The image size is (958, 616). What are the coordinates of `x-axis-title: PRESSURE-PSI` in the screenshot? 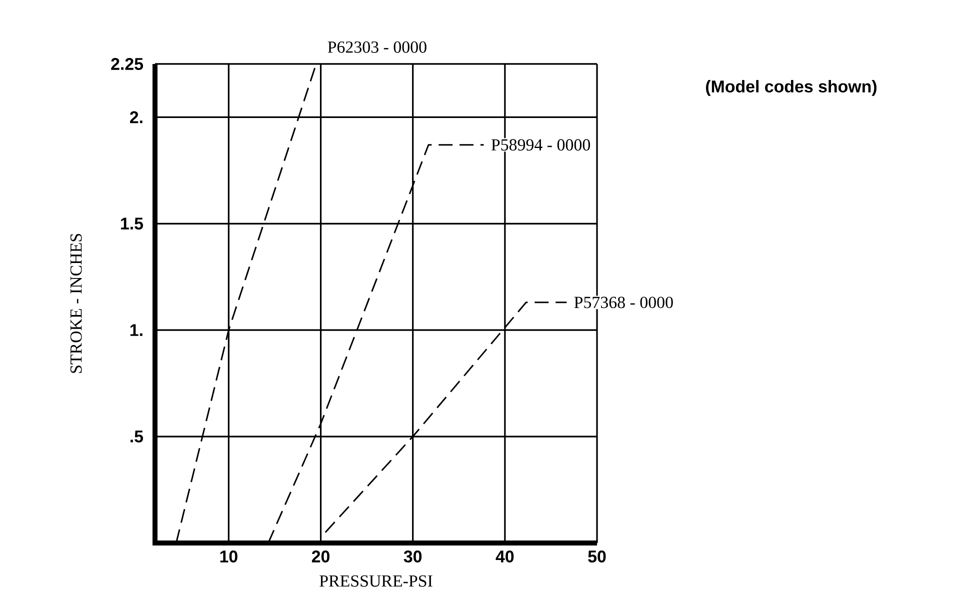 It's located at (376, 581).